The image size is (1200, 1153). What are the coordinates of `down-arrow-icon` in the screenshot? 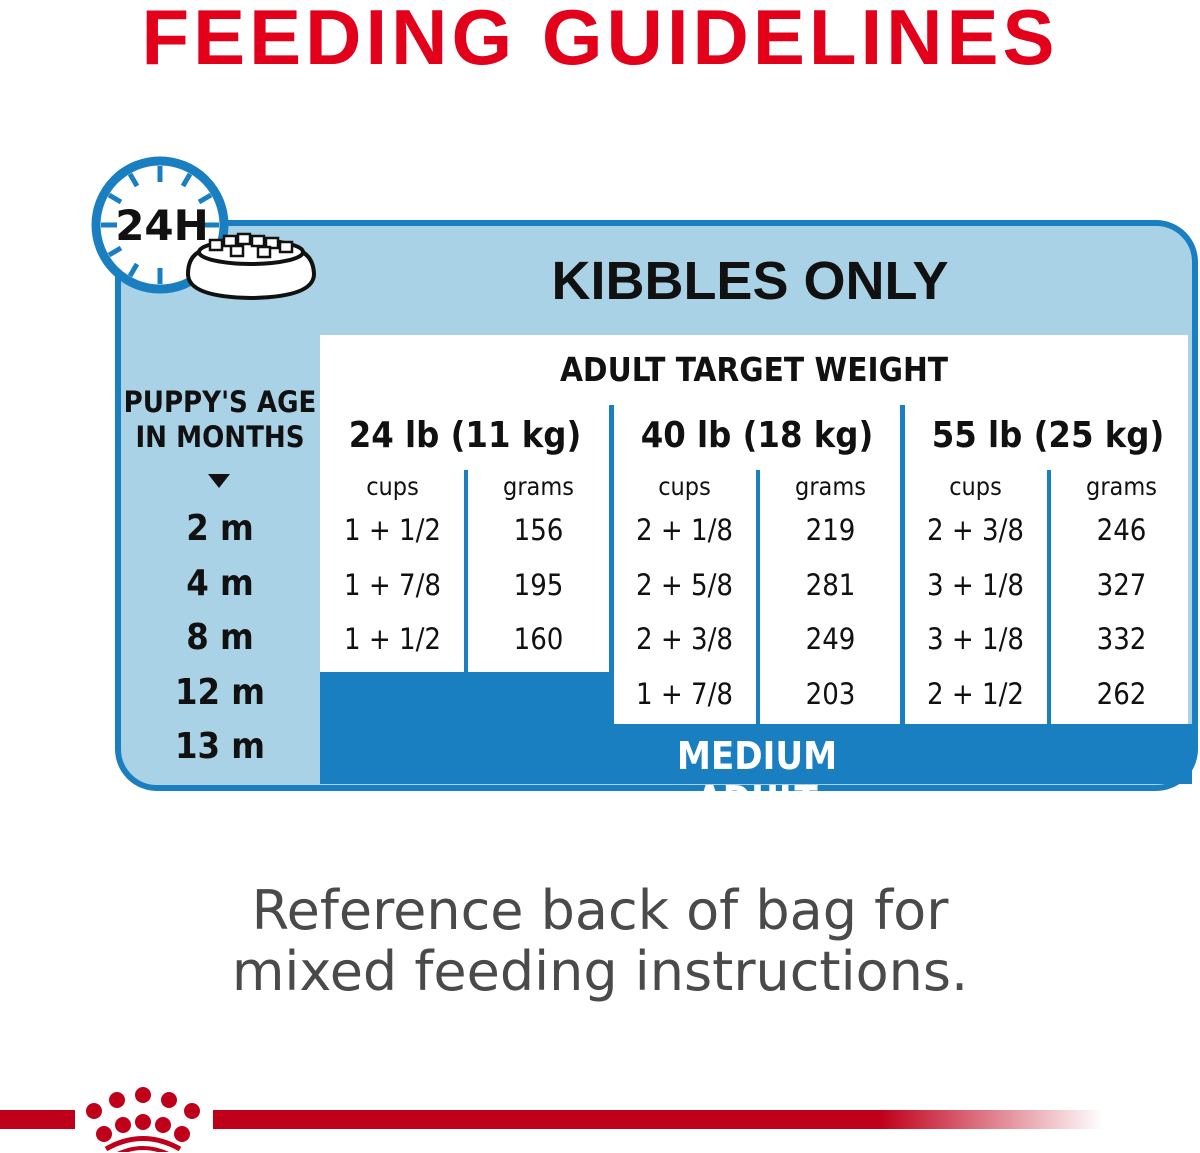 It's located at (219, 481).